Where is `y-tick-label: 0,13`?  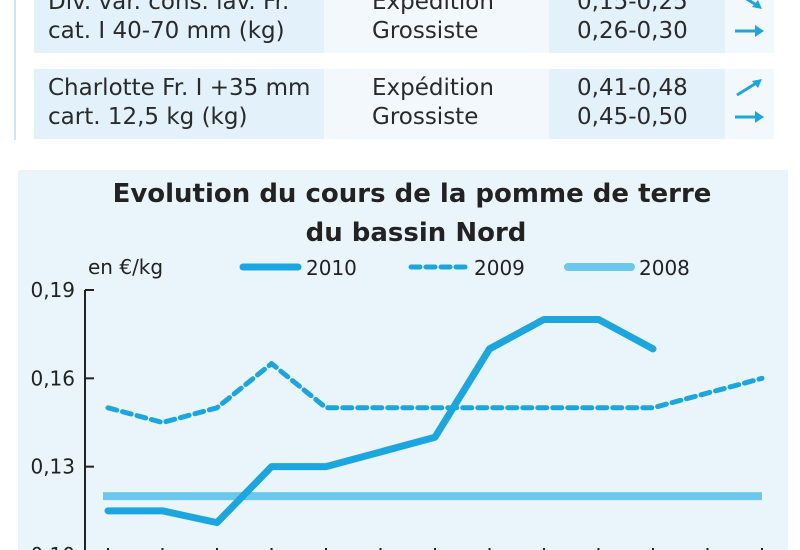
y-tick-label: 0,13 is located at coordinates (52, 467).